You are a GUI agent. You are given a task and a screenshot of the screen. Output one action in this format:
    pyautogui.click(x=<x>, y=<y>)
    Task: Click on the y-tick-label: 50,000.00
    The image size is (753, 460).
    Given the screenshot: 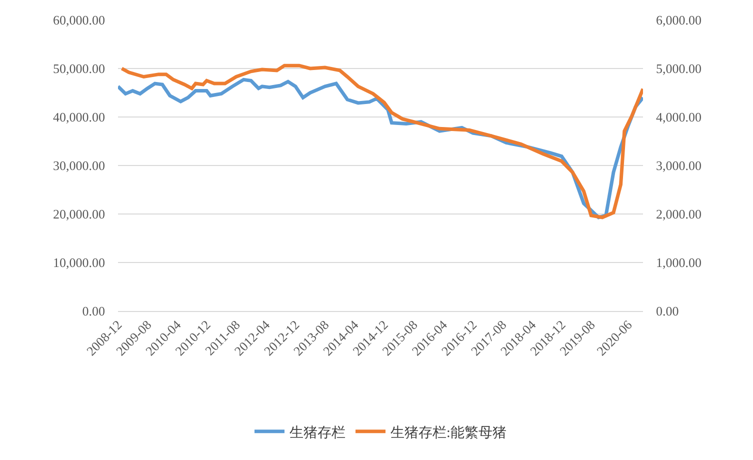 What is the action you would take?
    pyautogui.click(x=79, y=68)
    